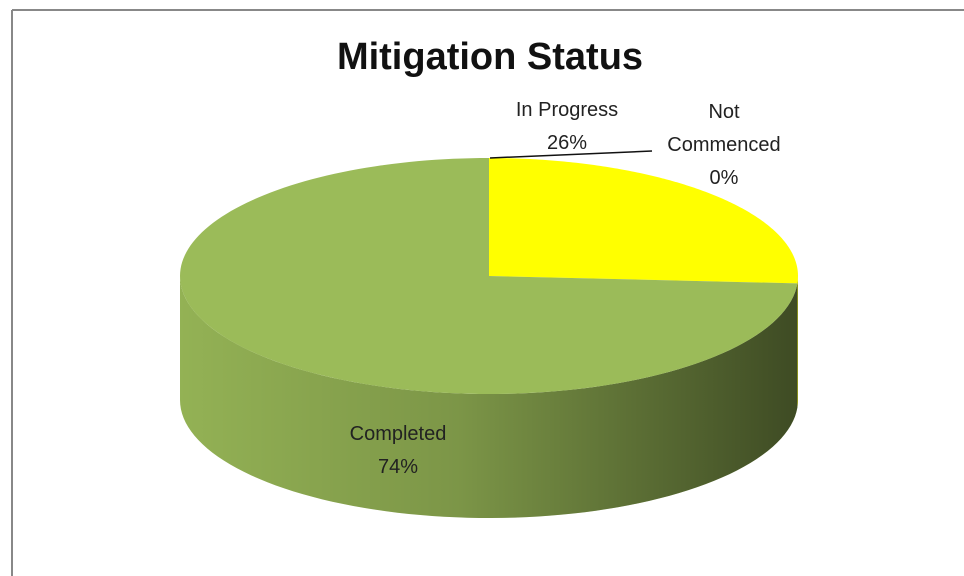  What do you see at coordinates (724, 128) in the screenshot?
I see `label-category: Not Commenced` at bounding box center [724, 128].